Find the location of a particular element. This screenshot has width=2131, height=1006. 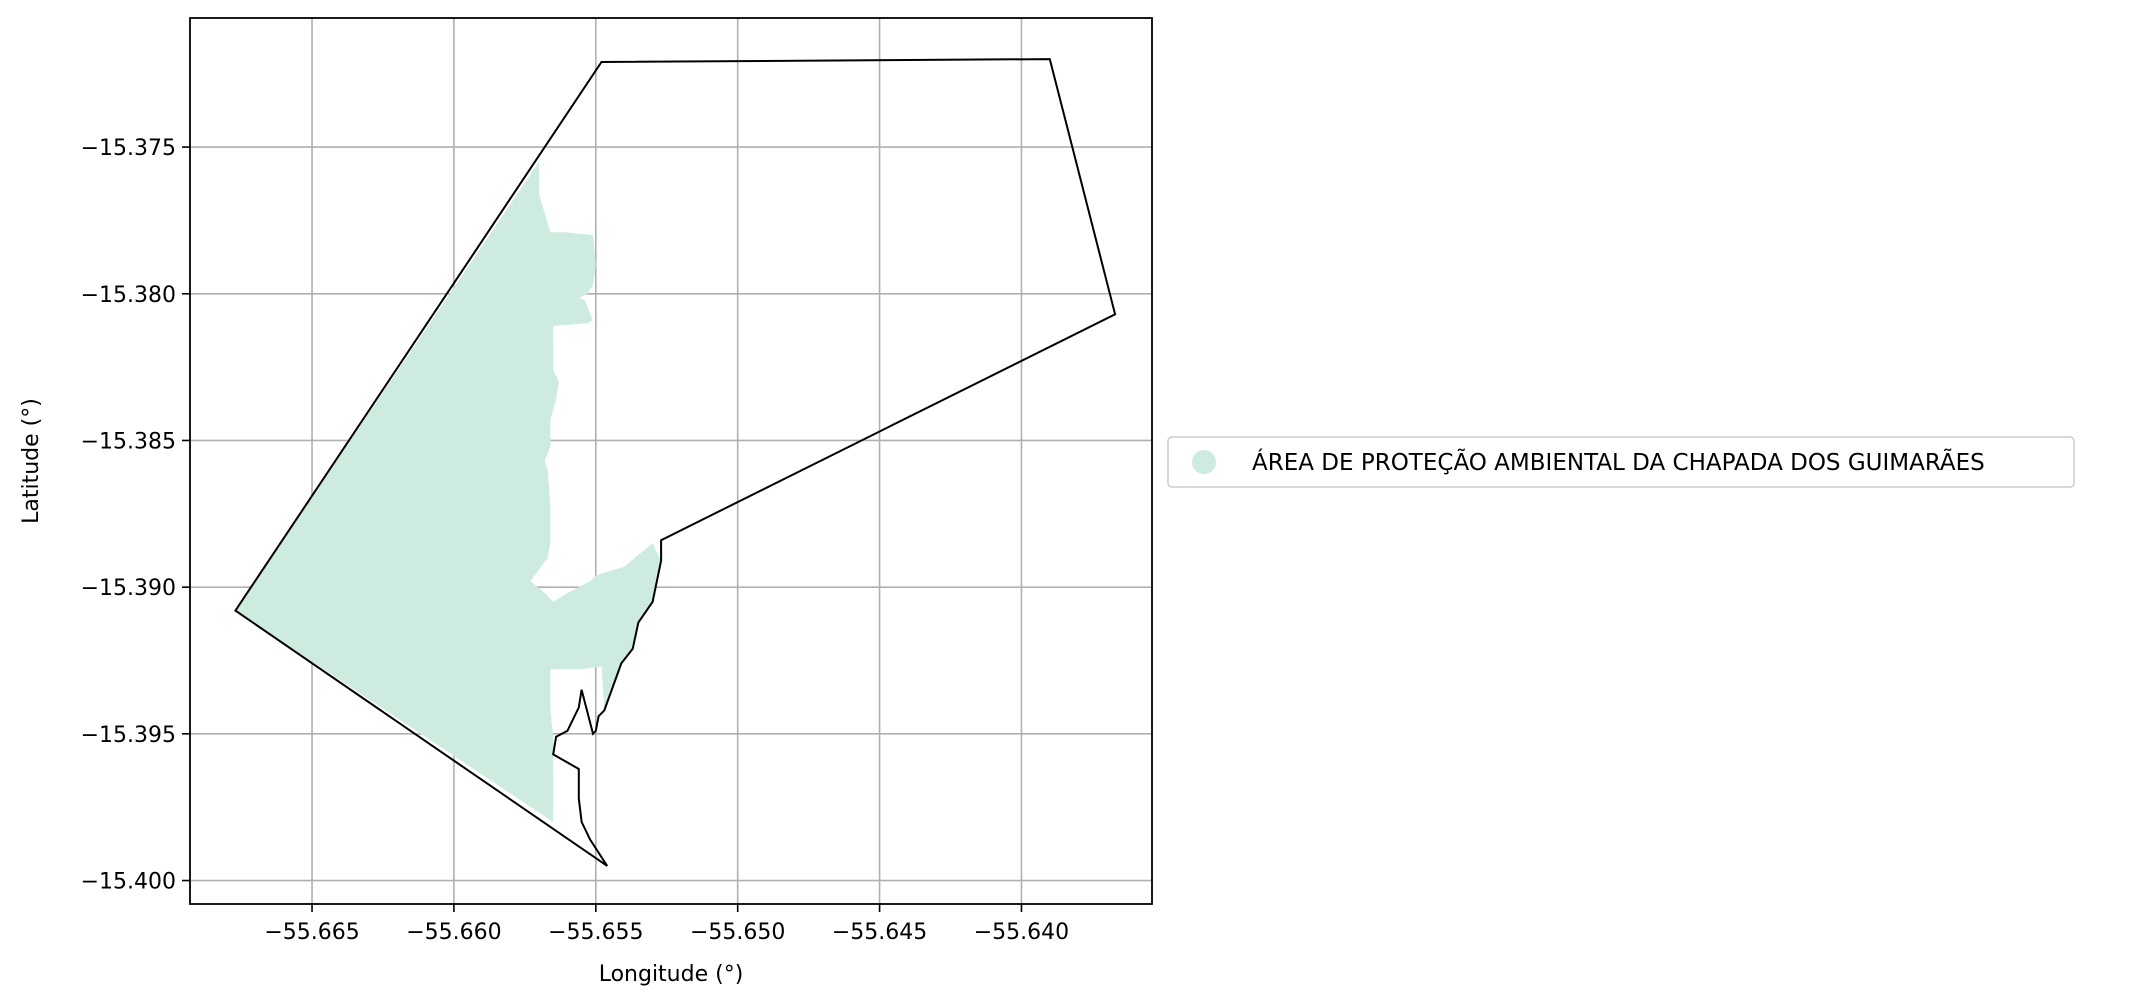

y-axis-label: Latitude (°) is located at coordinates (31, 461).